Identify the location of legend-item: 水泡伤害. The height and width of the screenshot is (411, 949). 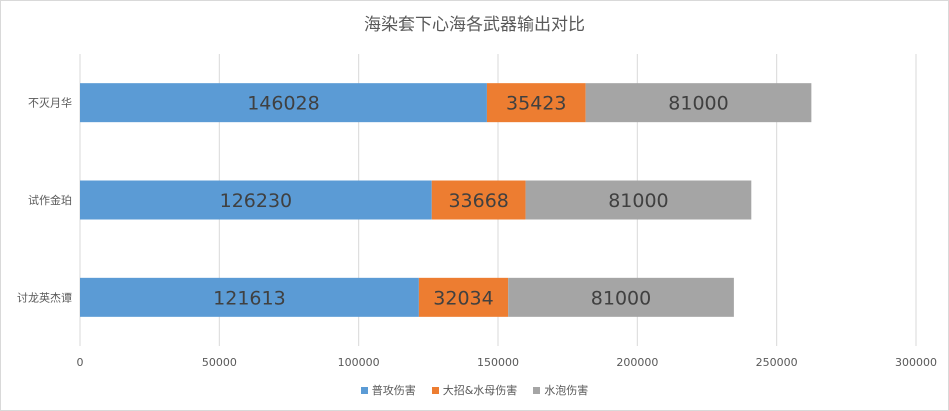
(560, 390).